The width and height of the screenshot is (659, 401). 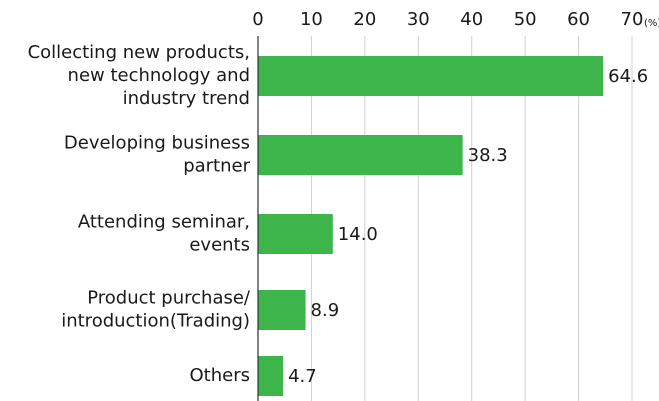 I want to click on x-tick-label: 30, so click(x=418, y=19).